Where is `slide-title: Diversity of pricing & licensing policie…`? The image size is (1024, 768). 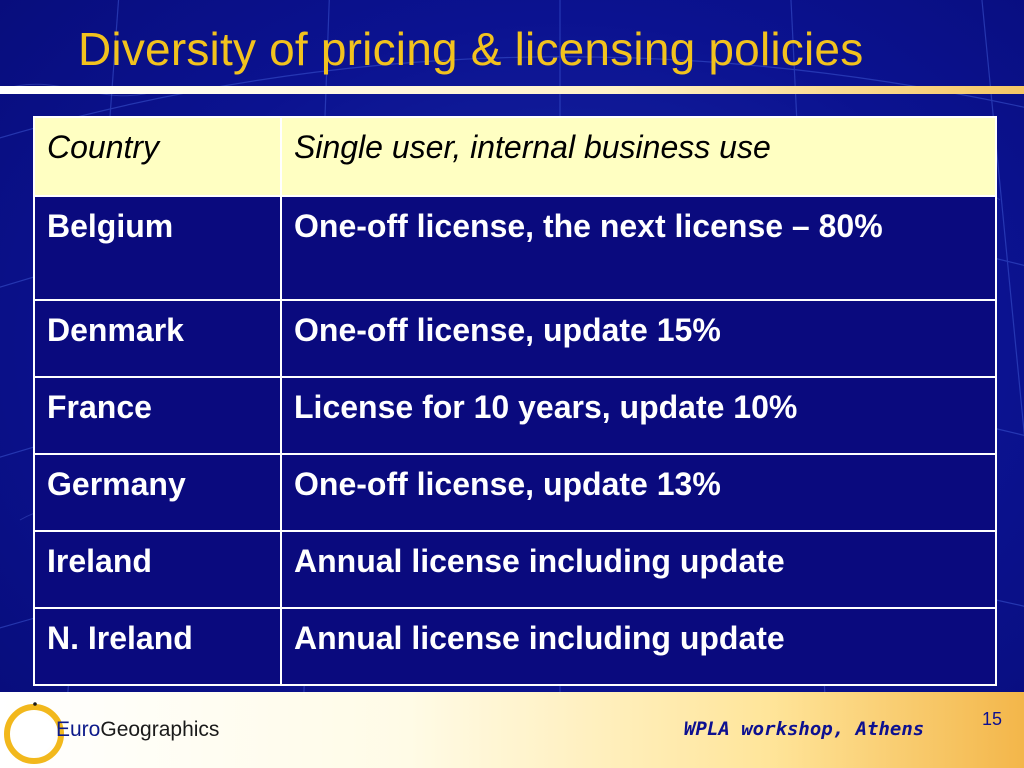 slide-title: Diversity of pricing & licensing policie… is located at coordinates (471, 49).